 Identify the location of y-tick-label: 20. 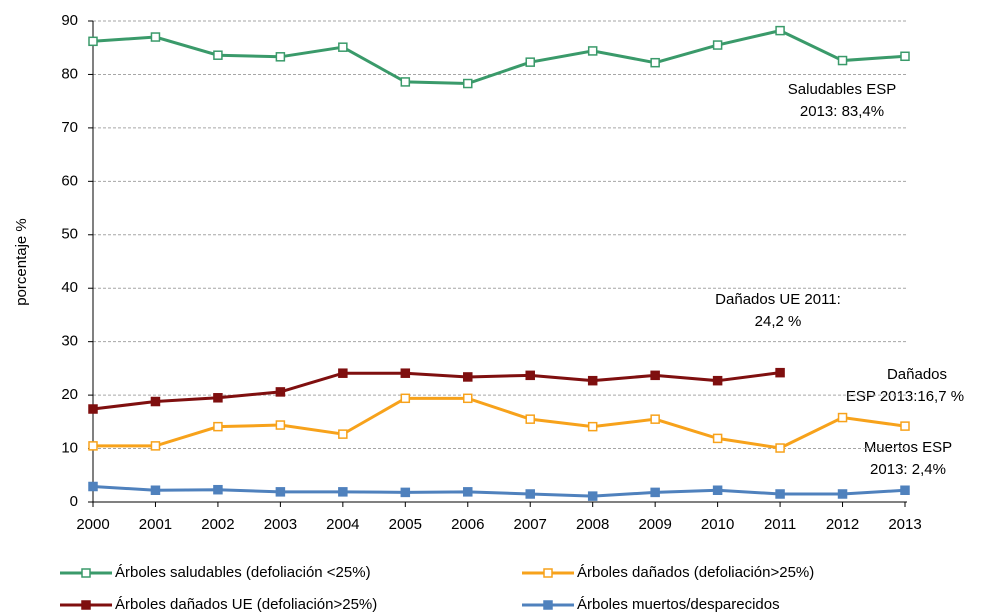
(69, 394).